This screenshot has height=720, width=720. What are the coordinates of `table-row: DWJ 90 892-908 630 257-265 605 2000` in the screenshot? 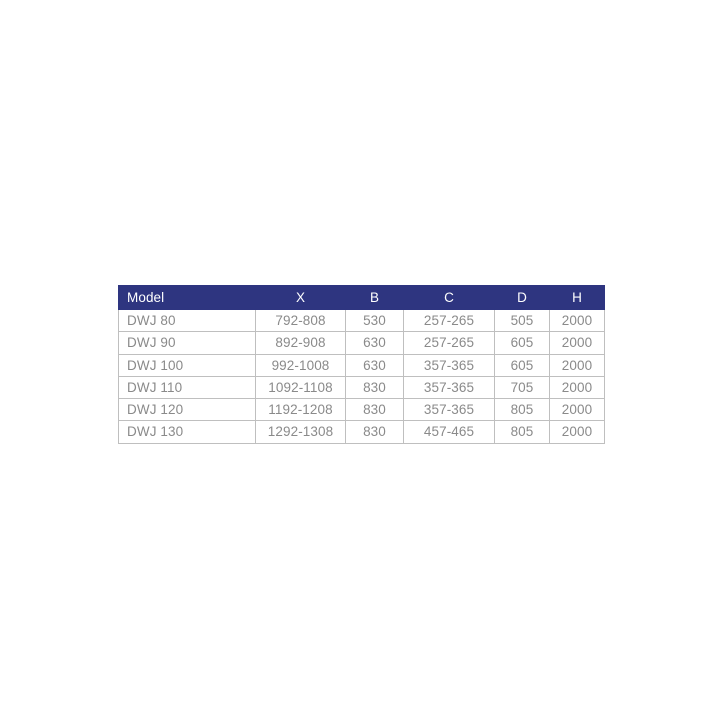 It's located at (361, 343).